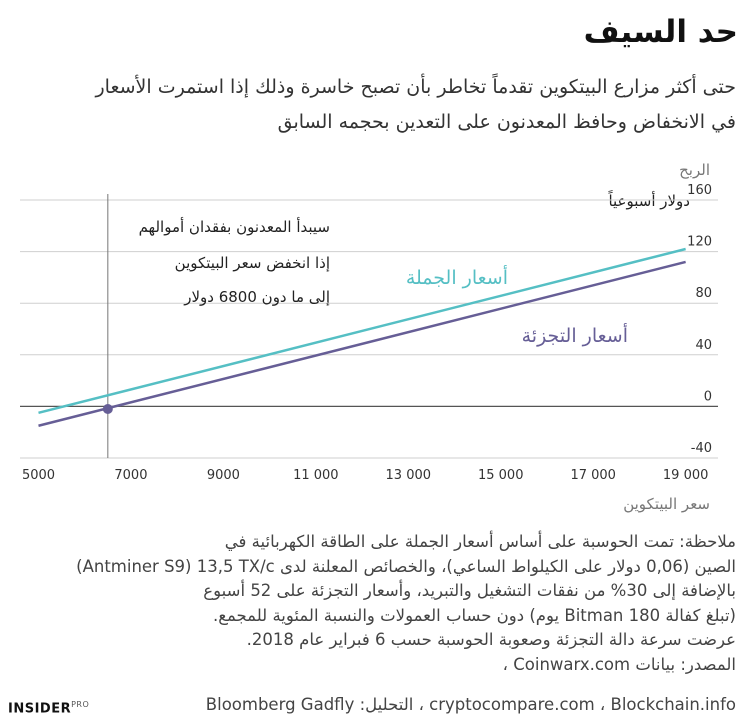 The image size is (750, 728). Describe the element at coordinates (701, 448) in the screenshot. I see `y-tick-label: -40` at that location.